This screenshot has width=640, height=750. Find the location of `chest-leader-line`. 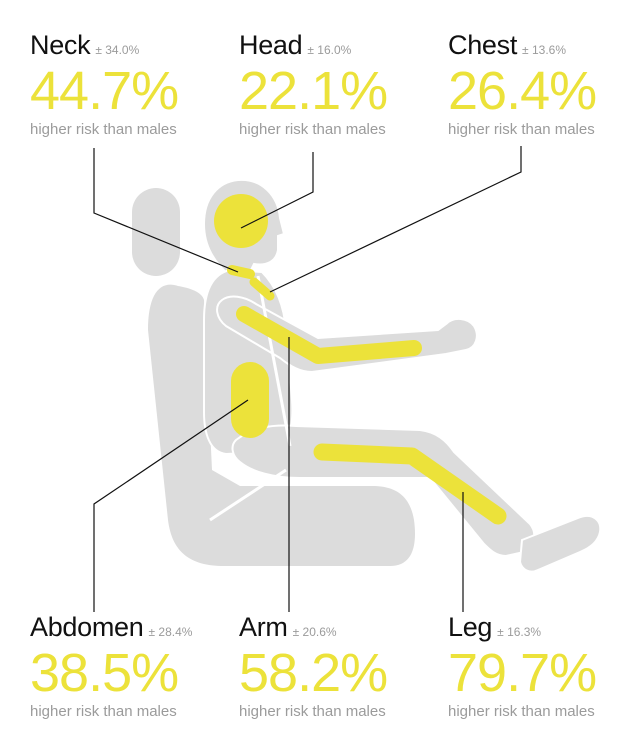

chest-leader-line is located at coordinates (395, 219).